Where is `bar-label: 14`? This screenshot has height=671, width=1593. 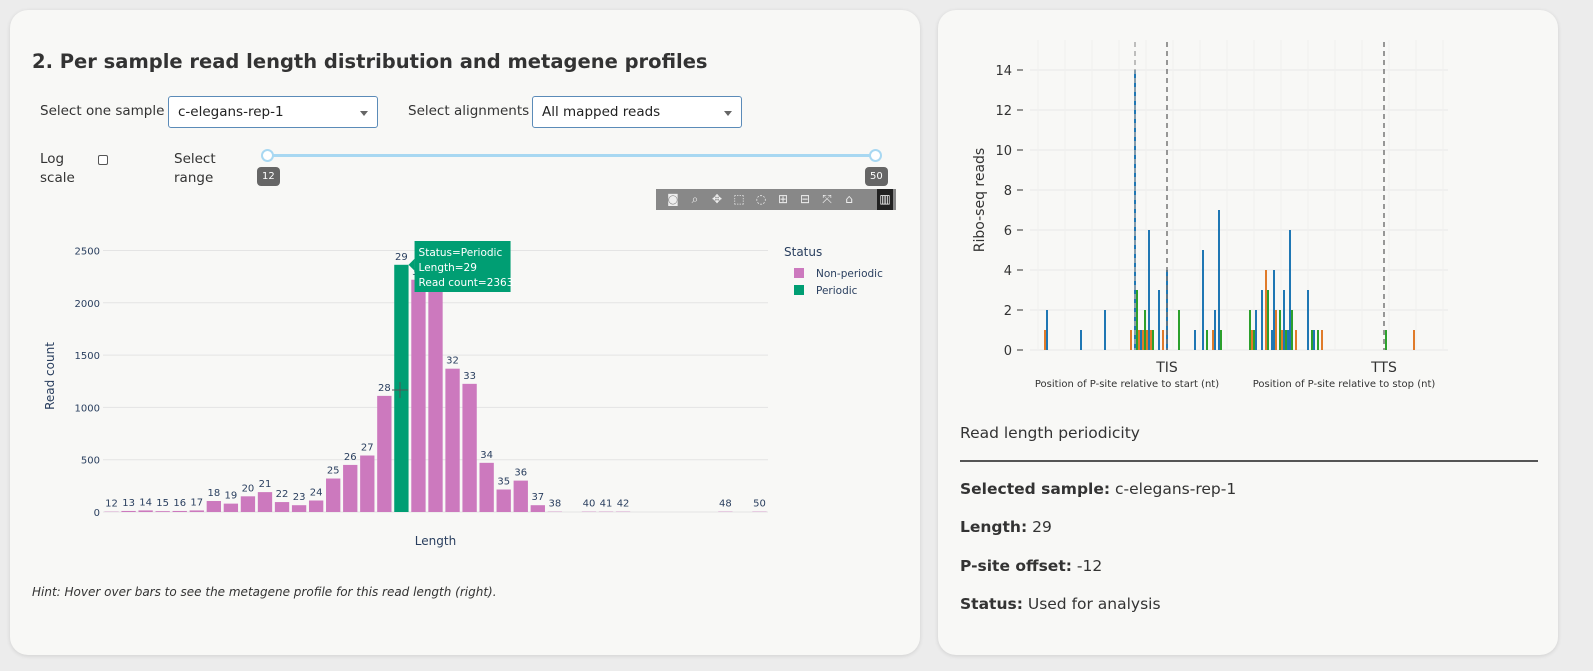 bar-label: 14 is located at coordinates (145, 502).